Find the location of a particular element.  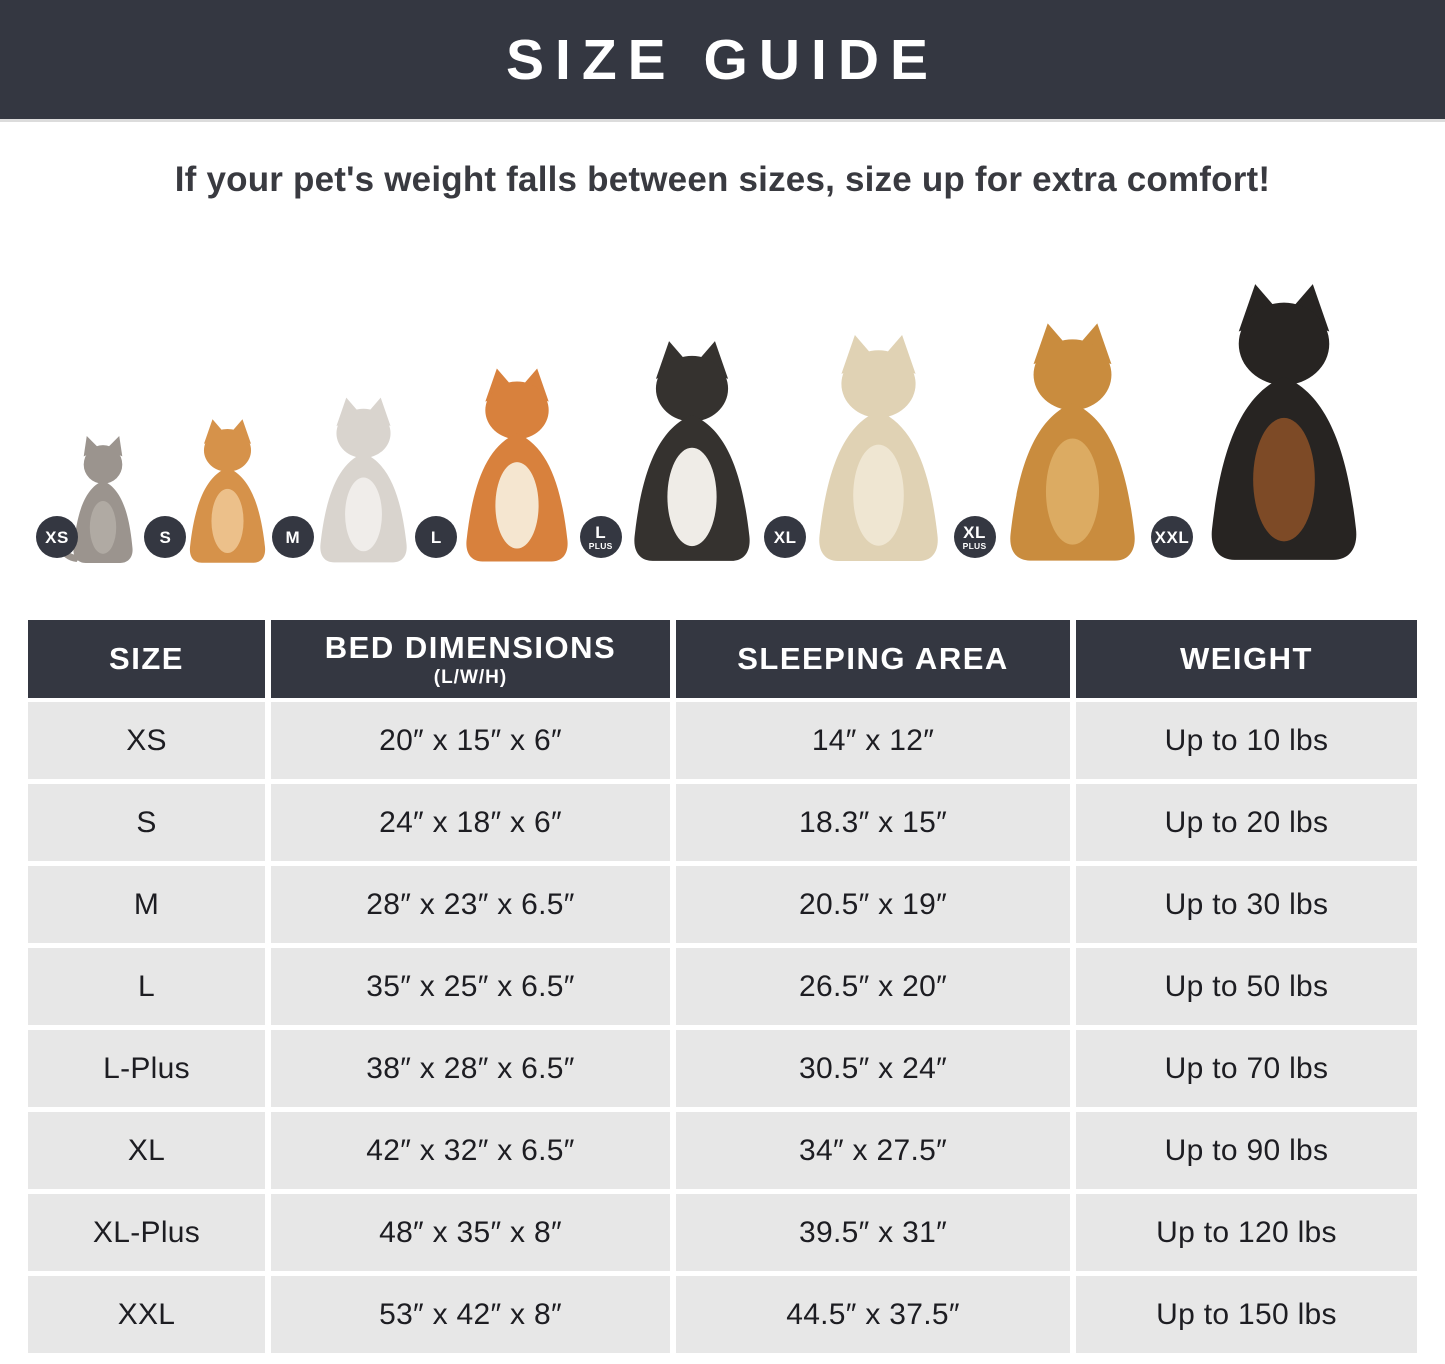

labrador-icon is located at coordinates (878, 448).